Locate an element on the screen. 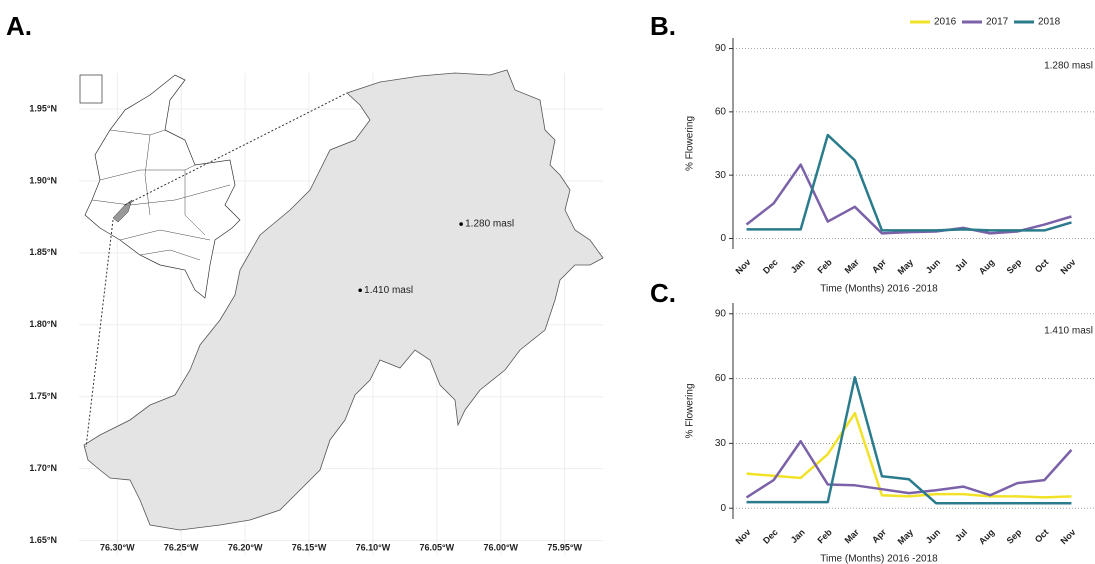 The height and width of the screenshot is (564, 1095). x-tick-label: 76.20°W is located at coordinates (245, 547).